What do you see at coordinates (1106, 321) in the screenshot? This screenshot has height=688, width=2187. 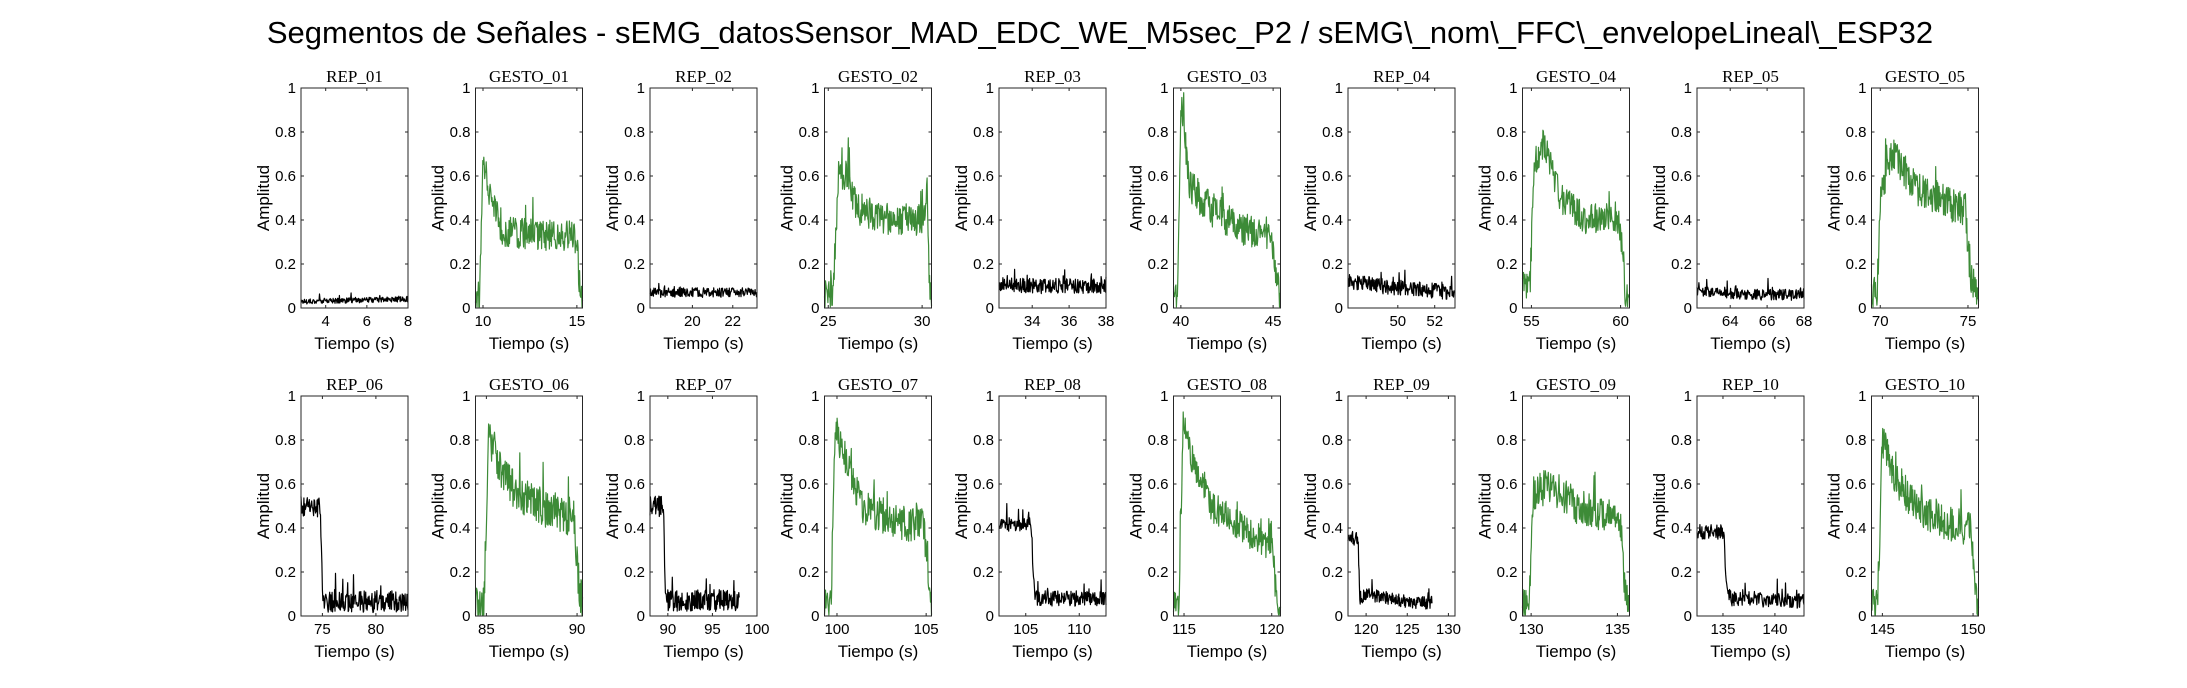 I see `x-tick-label: 38` at bounding box center [1106, 321].